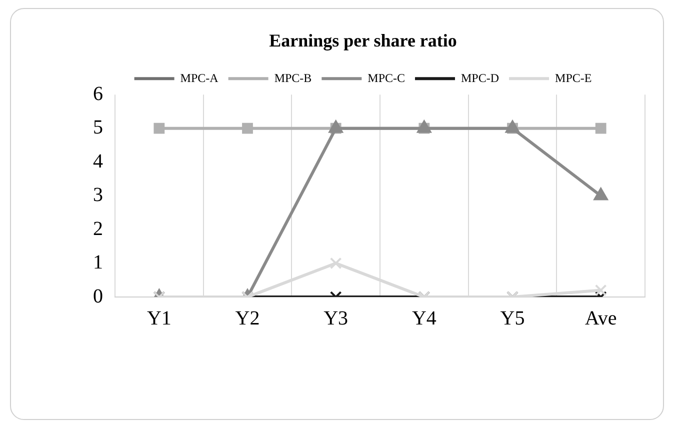 The image size is (676, 423). What do you see at coordinates (363, 40) in the screenshot?
I see `chart-title: Earnings per share ratio` at bounding box center [363, 40].